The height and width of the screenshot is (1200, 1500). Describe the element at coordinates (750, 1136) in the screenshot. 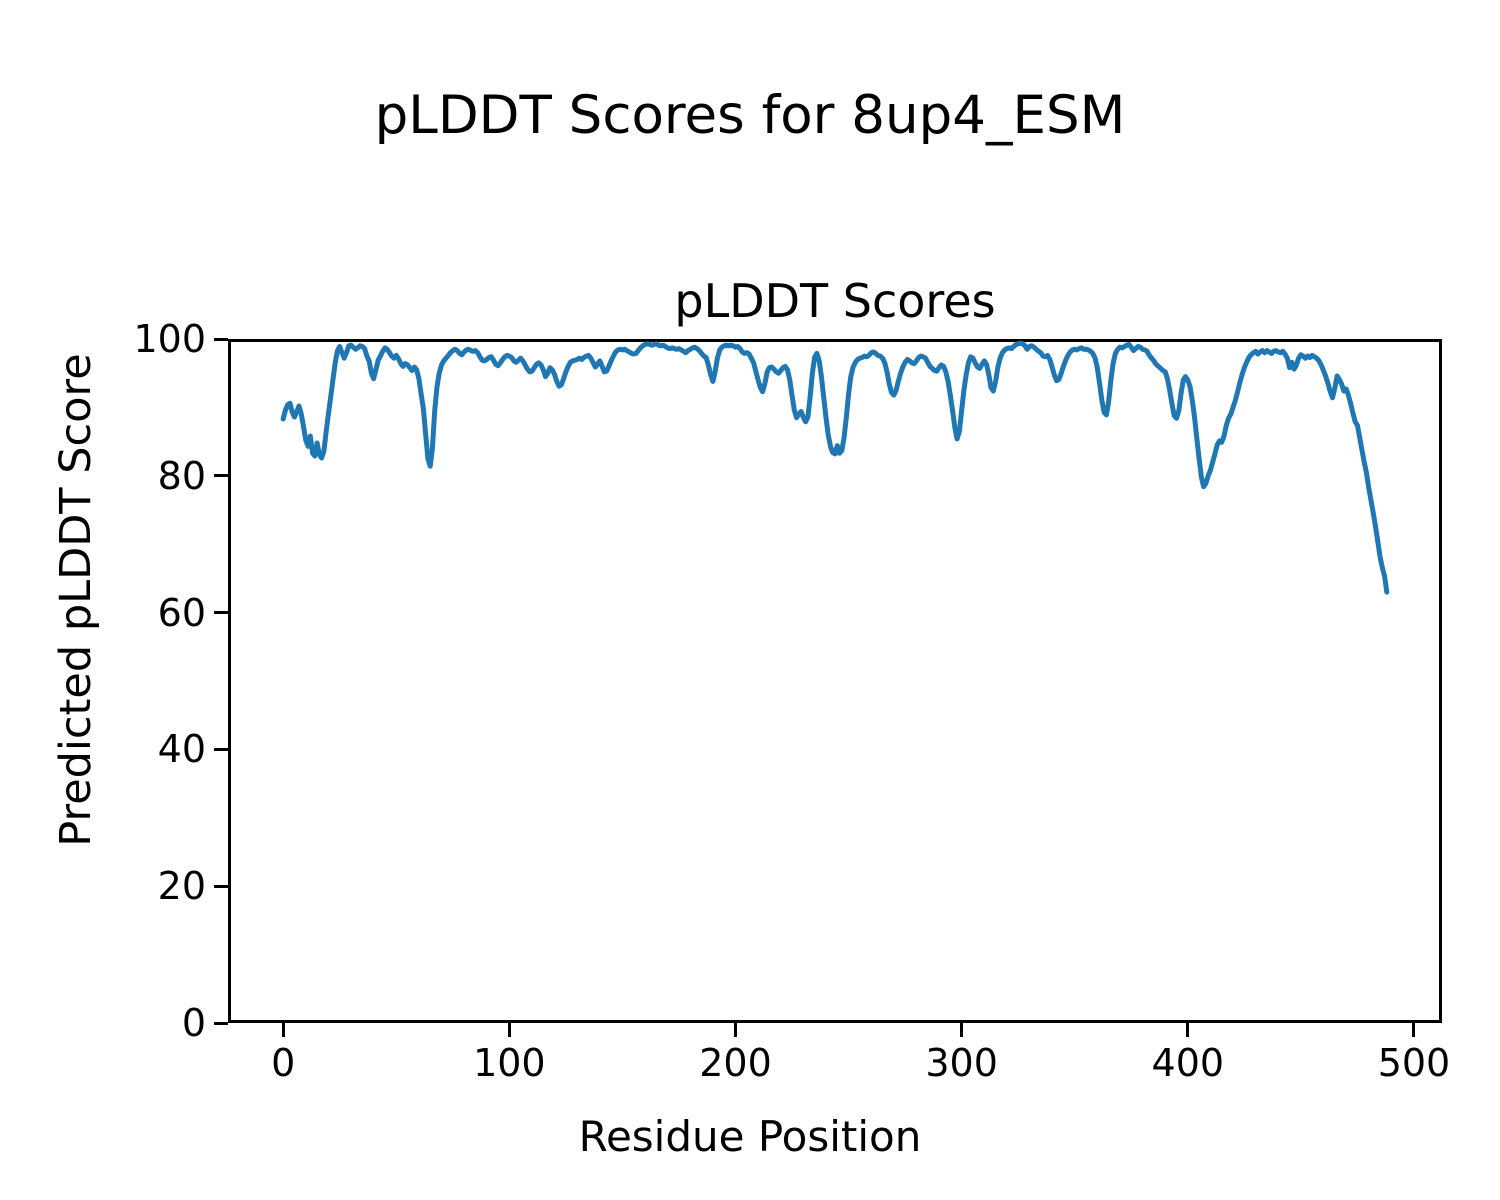

I see `x-axis-label: Residue Position` at that location.